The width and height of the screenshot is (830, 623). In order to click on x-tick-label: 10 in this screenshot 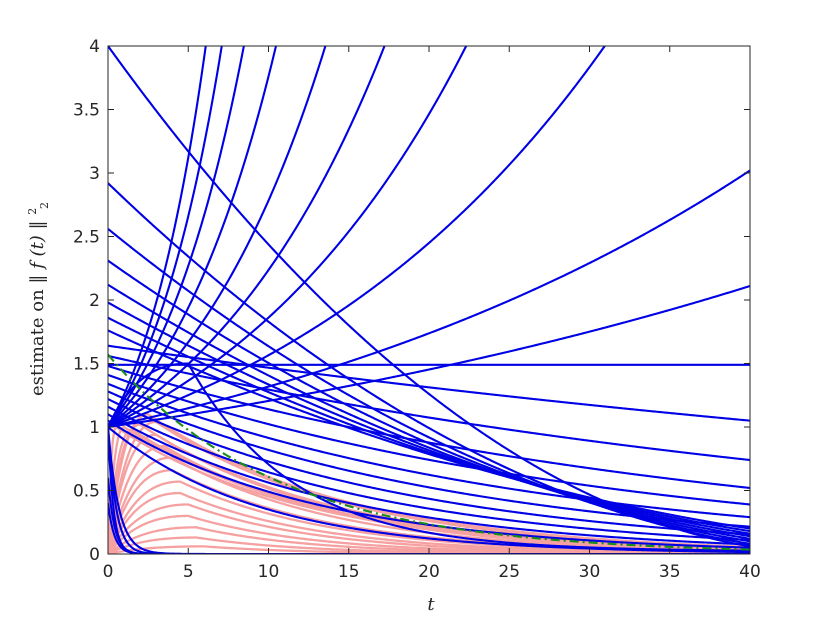, I will do `click(269, 572)`.